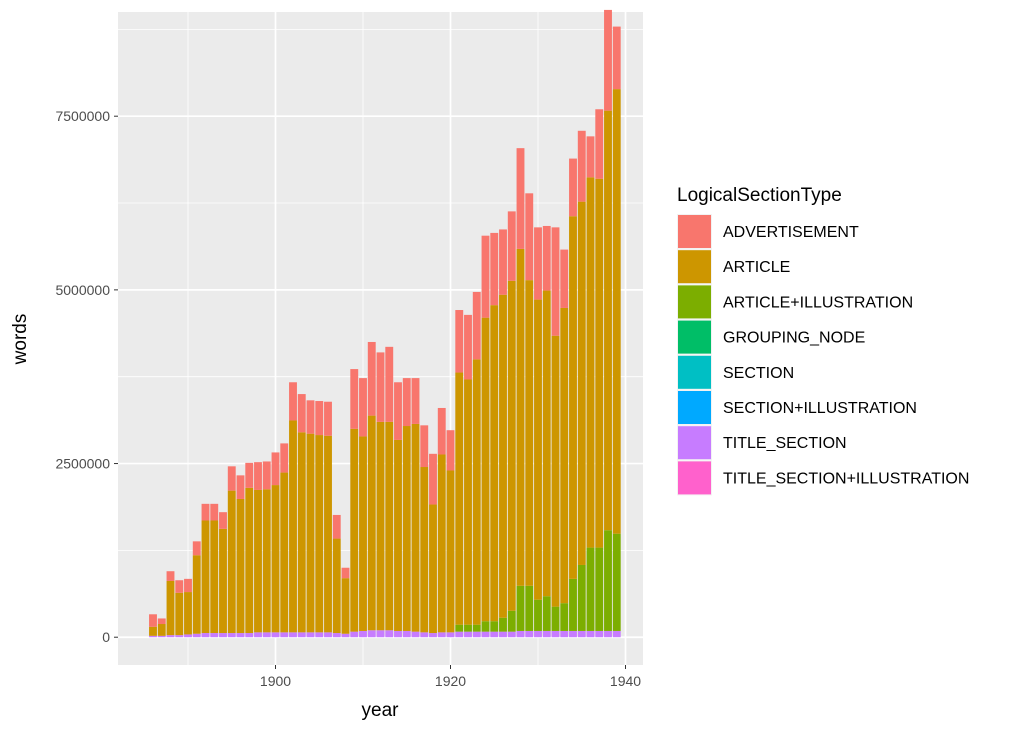 Image resolution: width=1024 pixels, height=731 pixels. Describe the element at coordinates (791, 232) in the screenshot. I see `legend-label: ADVERTISEMENT` at that location.